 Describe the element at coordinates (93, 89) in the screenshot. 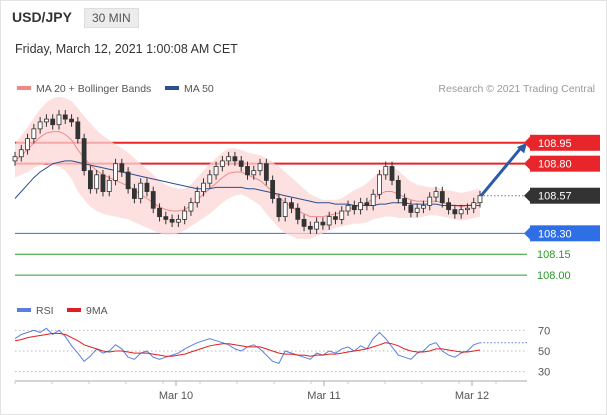

I see `legend-label-ma20: MA 20 + Bollinger Bands` at that location.